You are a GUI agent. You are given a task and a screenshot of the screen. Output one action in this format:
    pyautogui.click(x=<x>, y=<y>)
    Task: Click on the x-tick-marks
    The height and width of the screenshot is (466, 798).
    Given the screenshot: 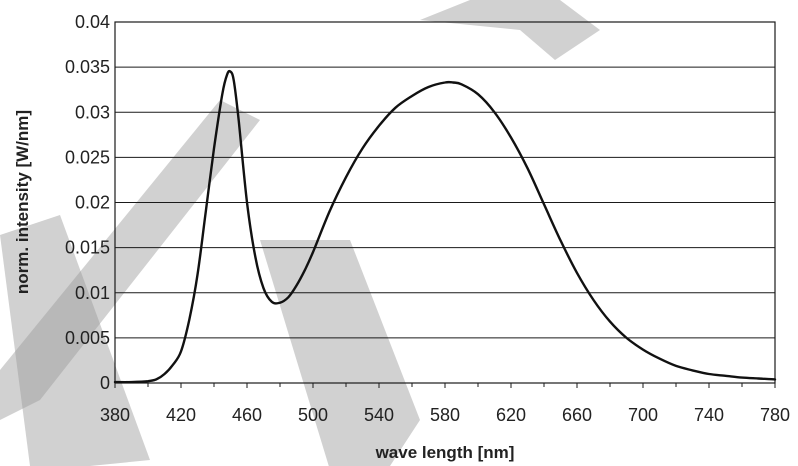 What is the action you would take?
    pyautogui.click(x=445, y=385)
    